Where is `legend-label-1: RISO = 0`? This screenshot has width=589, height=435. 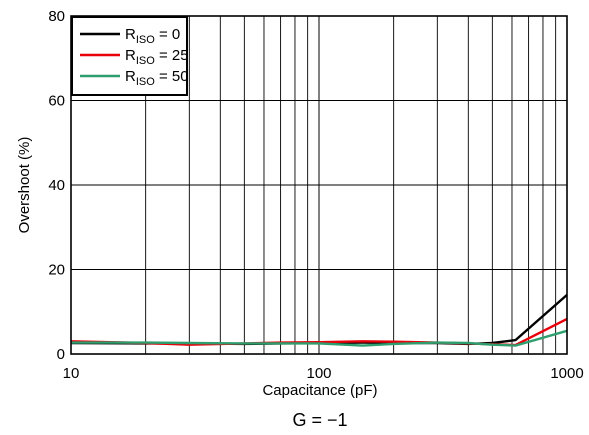 legend-label-1: RISO = 0 is located at coordinates (152, 36).